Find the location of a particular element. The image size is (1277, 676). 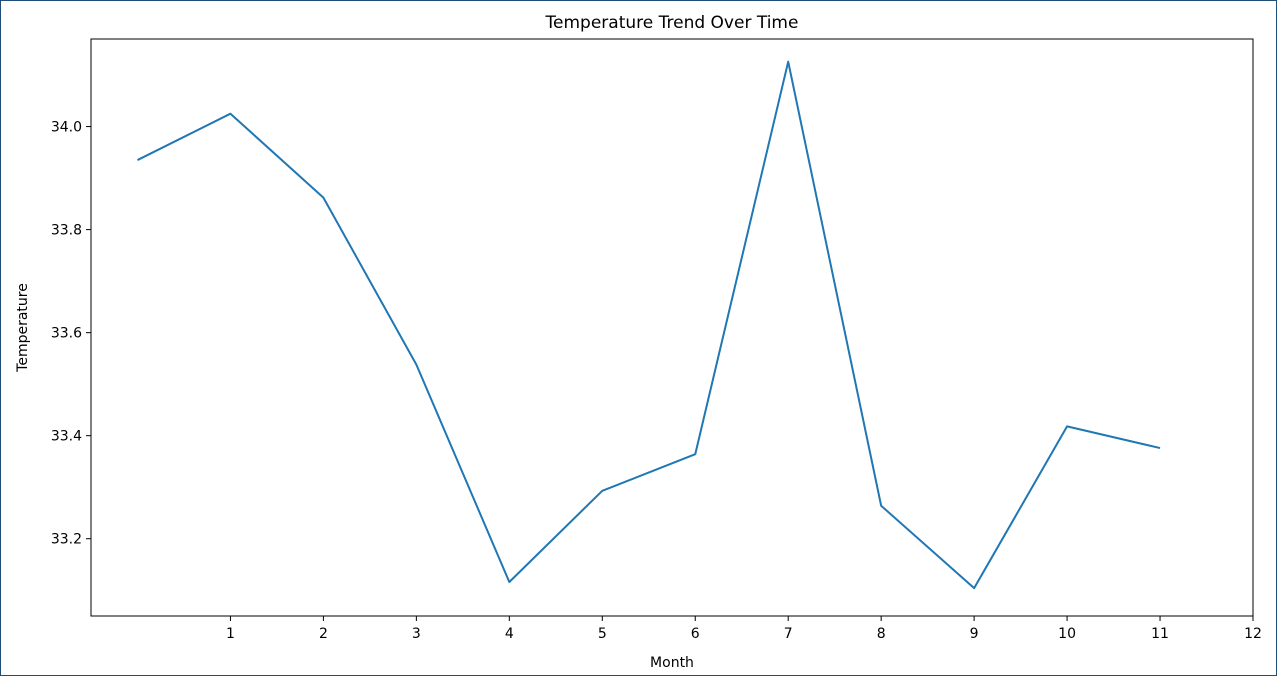

x-tick-label: 11 is located at coordinates (1160, 634).